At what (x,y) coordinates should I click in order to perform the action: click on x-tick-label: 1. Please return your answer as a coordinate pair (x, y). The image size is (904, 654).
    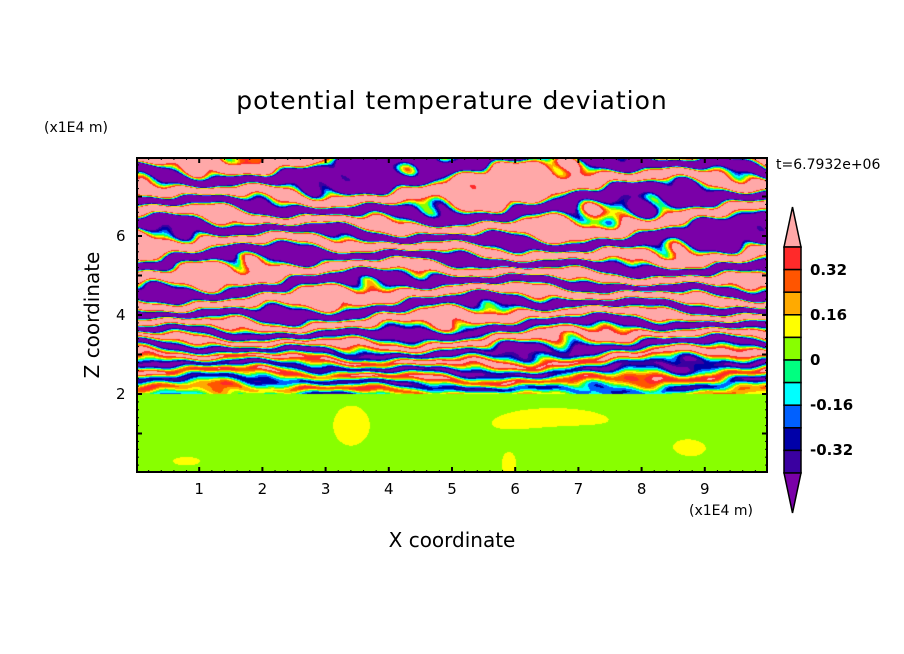
    Looking at the image, I should click on (199, 489).